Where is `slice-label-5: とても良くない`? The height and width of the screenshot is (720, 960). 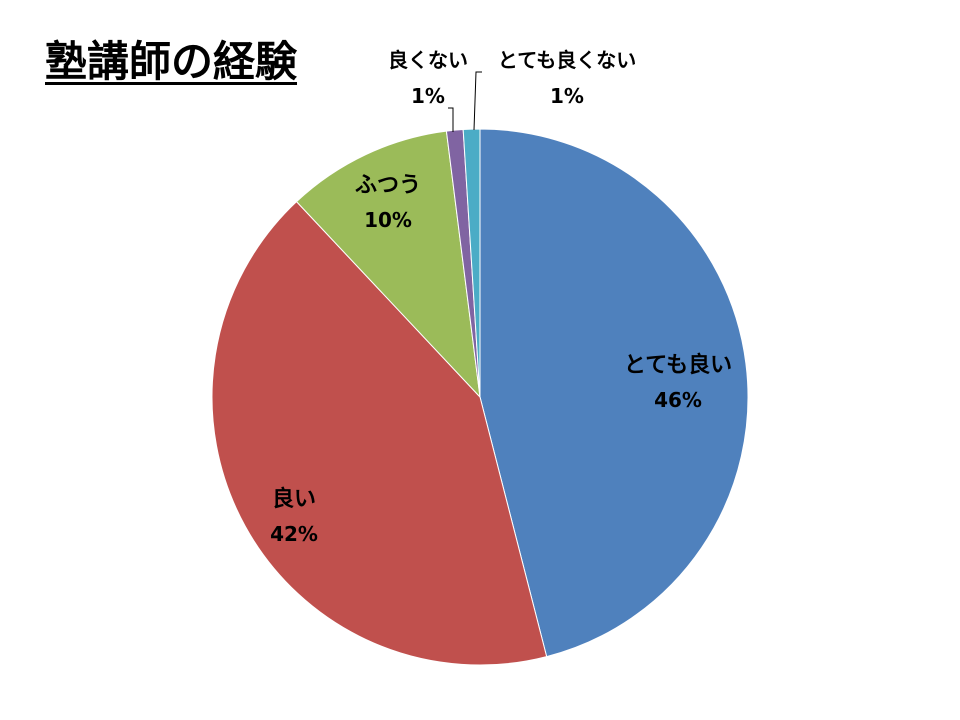 slice-label-5: とても良くない is located at coordinates (567, 60).